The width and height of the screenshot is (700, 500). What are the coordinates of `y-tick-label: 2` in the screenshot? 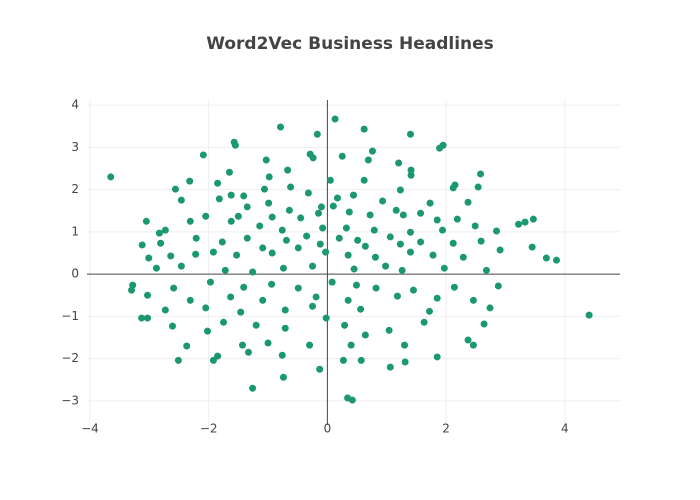 It's located at (75, 189).